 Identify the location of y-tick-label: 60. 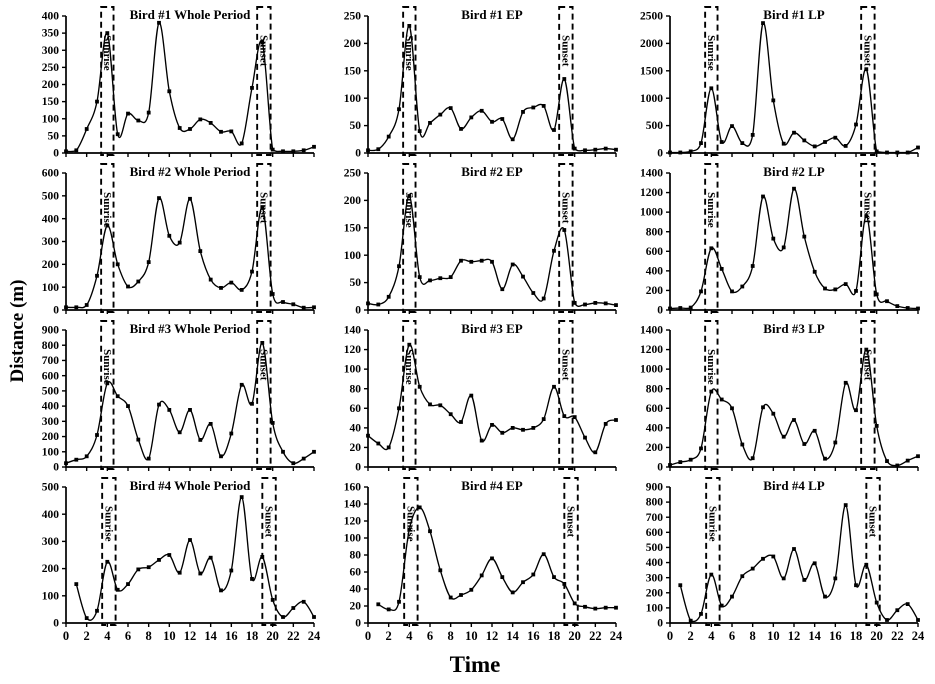
(356, 409).